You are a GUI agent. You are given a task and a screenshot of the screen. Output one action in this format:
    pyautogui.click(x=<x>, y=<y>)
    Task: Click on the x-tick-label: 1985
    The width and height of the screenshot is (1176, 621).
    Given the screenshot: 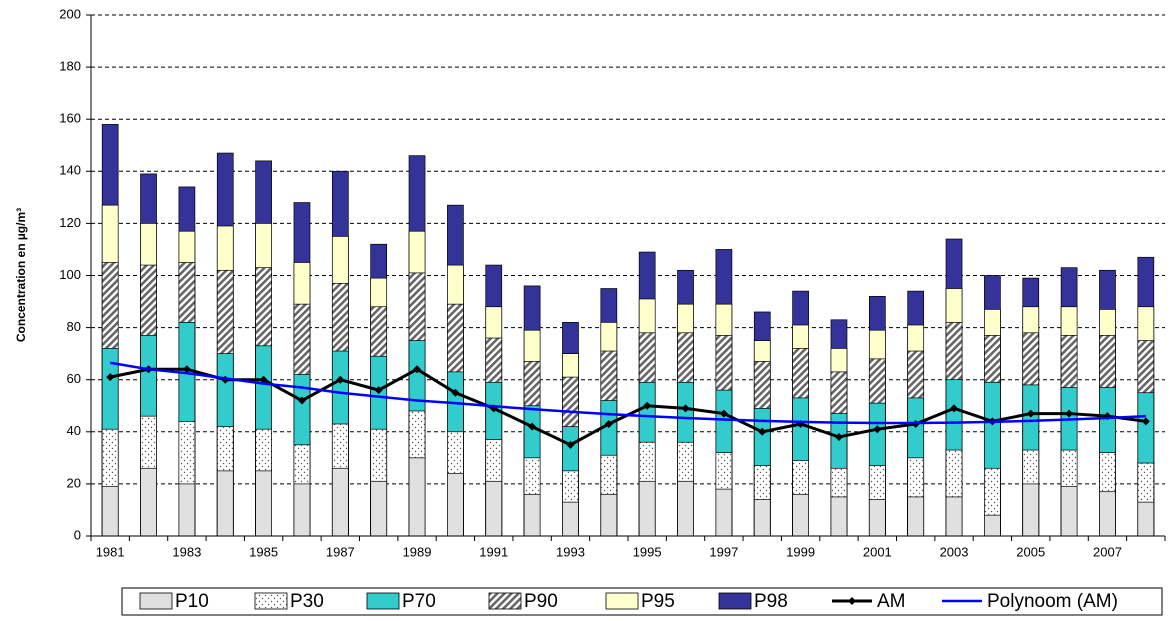 What is the action you would take?
    pyautogui.click(x=263, y=551)
    